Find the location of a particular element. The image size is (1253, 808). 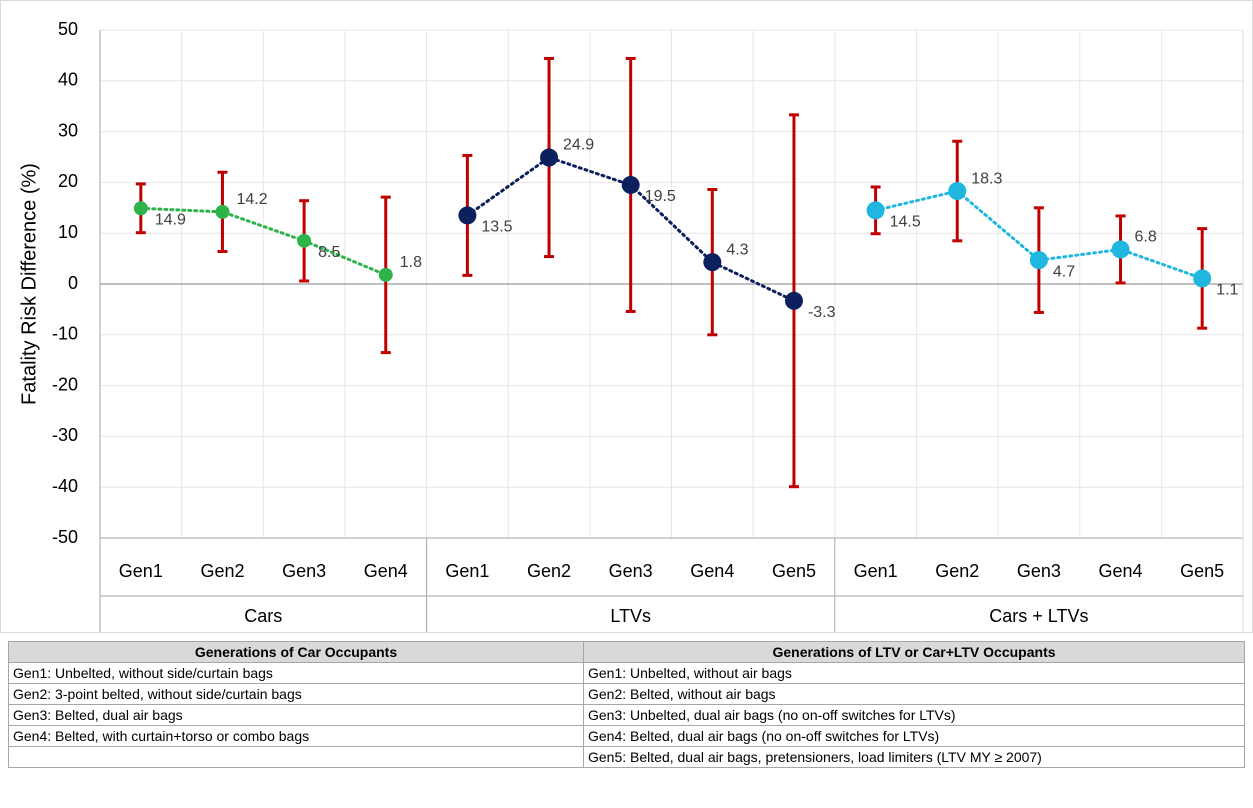

data-label: -3.3 is located at coordinates (822, 312).